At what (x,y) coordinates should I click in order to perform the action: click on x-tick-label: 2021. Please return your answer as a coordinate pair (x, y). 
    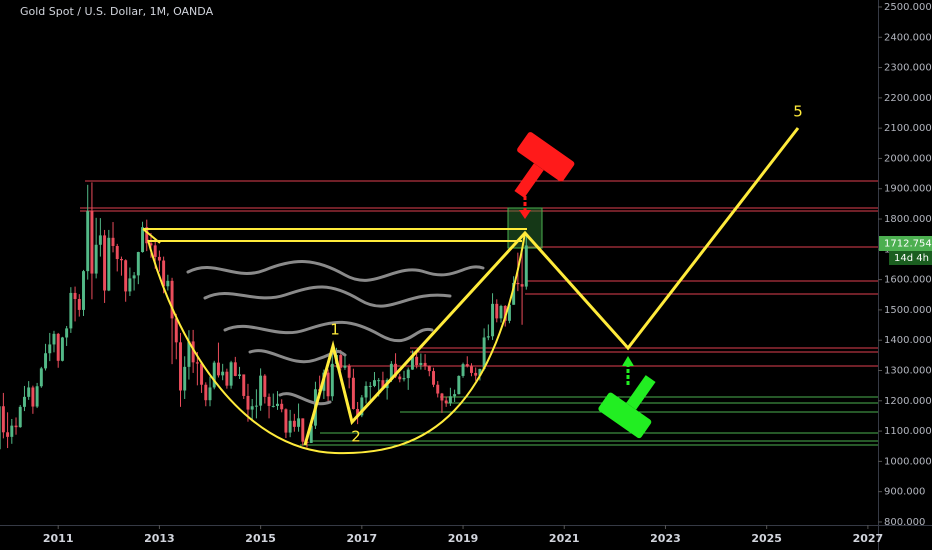
    Looking at the image, I should click on (564, 538).